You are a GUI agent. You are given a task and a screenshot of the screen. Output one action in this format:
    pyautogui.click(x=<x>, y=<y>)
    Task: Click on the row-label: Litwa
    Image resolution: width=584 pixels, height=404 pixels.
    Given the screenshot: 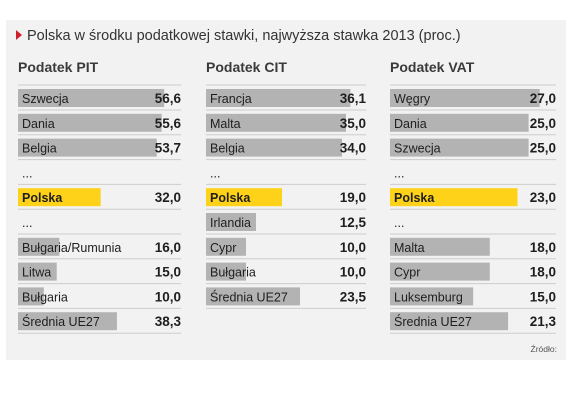 What is the action you would take?
    pyautogui.click(x=36, y=273)
    